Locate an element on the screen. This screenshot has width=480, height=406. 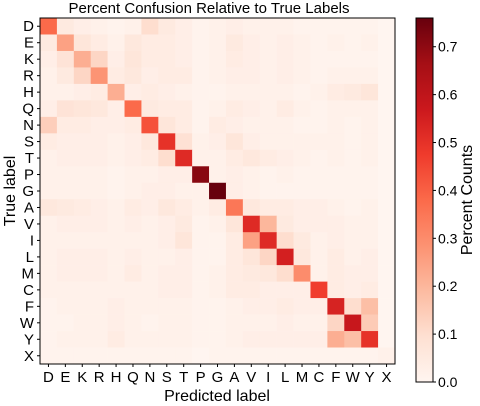
x-tick-label: Y is located at coordinates (370, 377).